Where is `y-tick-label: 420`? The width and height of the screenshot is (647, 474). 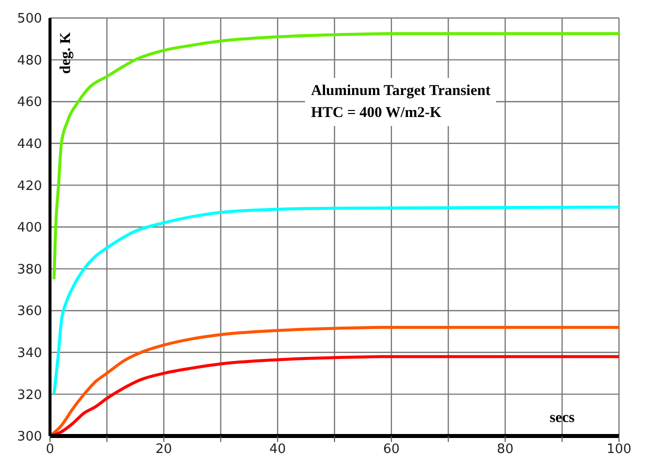 y-tick-label: 420 is located at coordinates (29, 186).